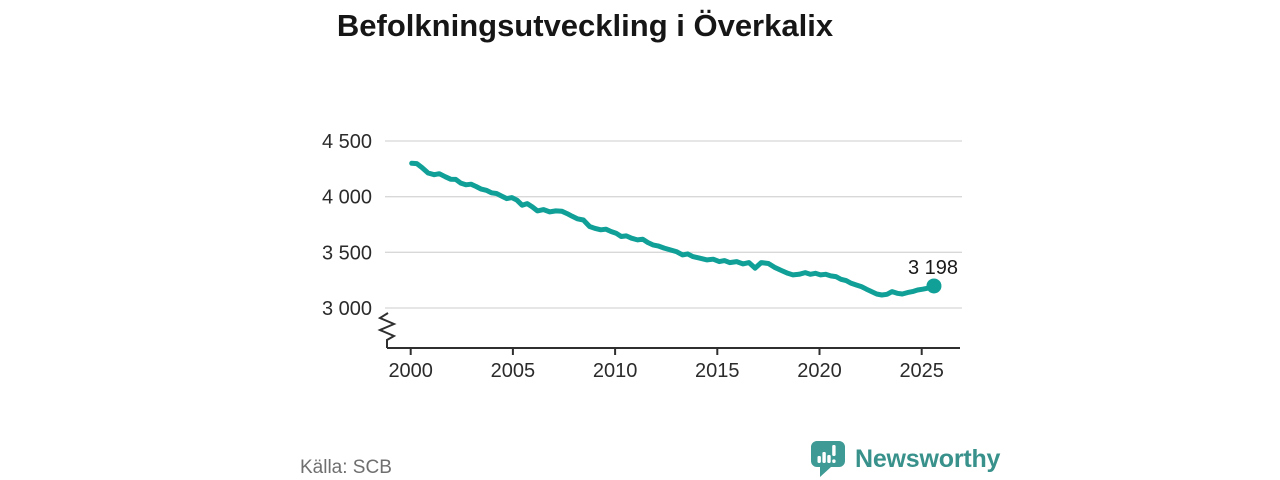 This screenshot has width=1280, height=480. Describe the element at coordinates (933, 268) in the screenshot. I see `end-point-value-label: 3 198` at that location.